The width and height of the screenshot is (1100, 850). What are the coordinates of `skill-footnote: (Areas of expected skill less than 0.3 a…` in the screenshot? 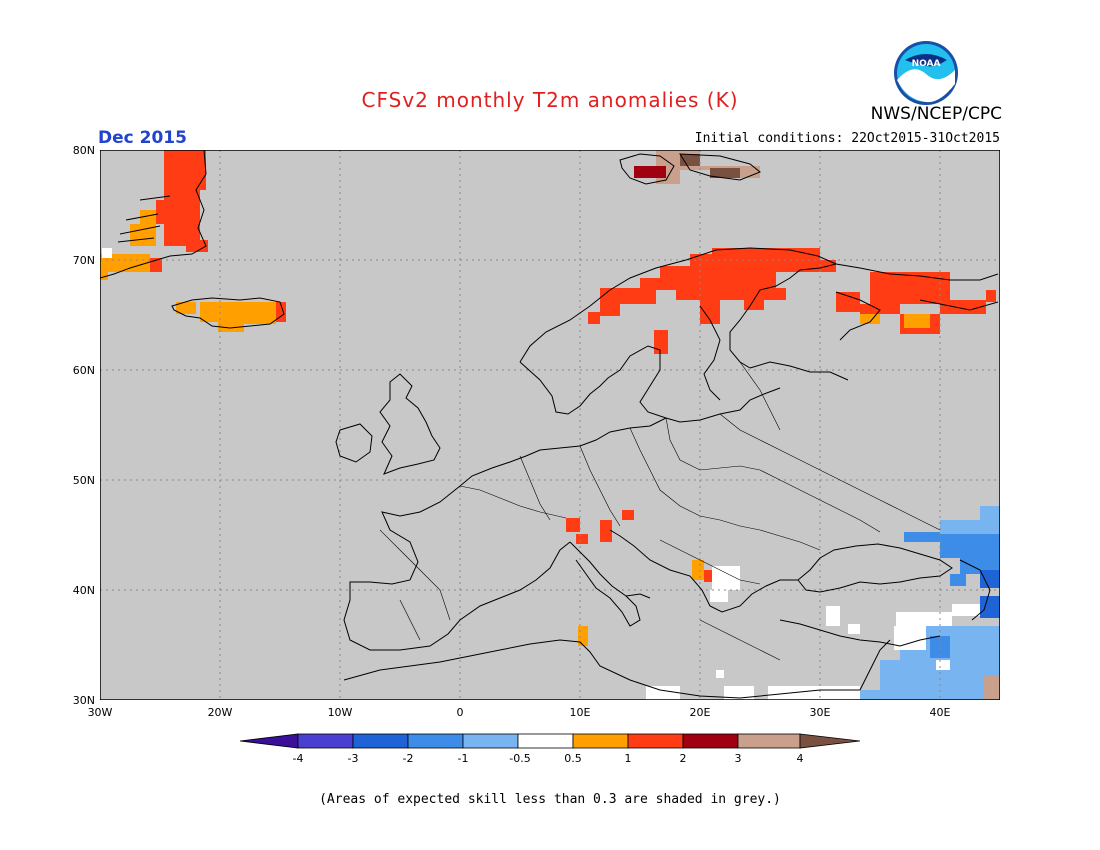 It's located at (550, 799).